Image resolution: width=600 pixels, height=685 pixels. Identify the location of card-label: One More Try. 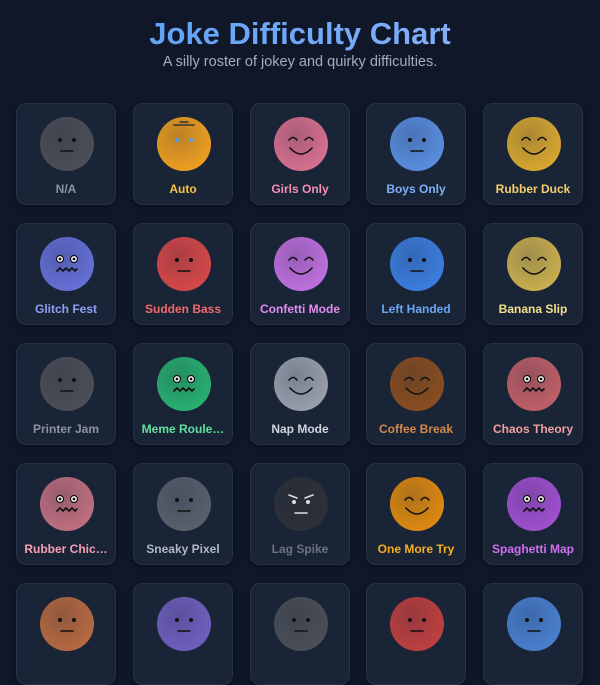
(416, 549).